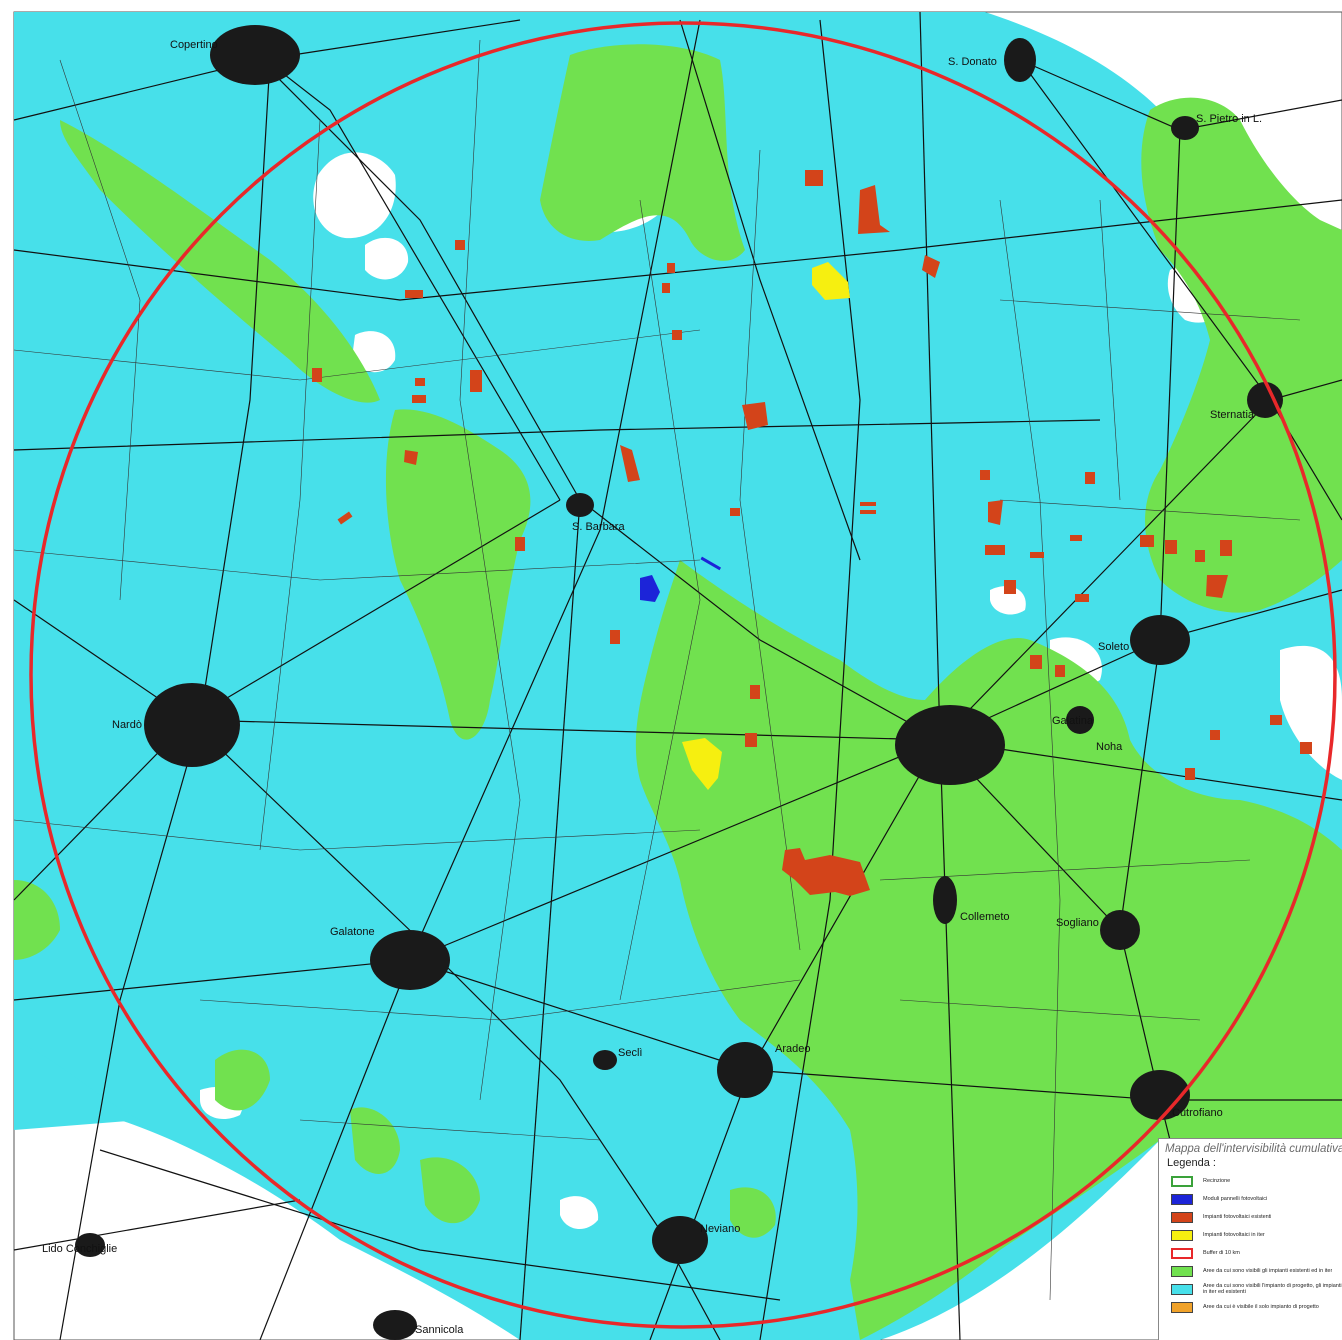 The height and width of the screenshot is (1340, 1342). Describe the element at coordinates (1253, 1149) in the screenshot. I see `legend-title: Mappa dell'intervisibilità cumulativa` at that location.